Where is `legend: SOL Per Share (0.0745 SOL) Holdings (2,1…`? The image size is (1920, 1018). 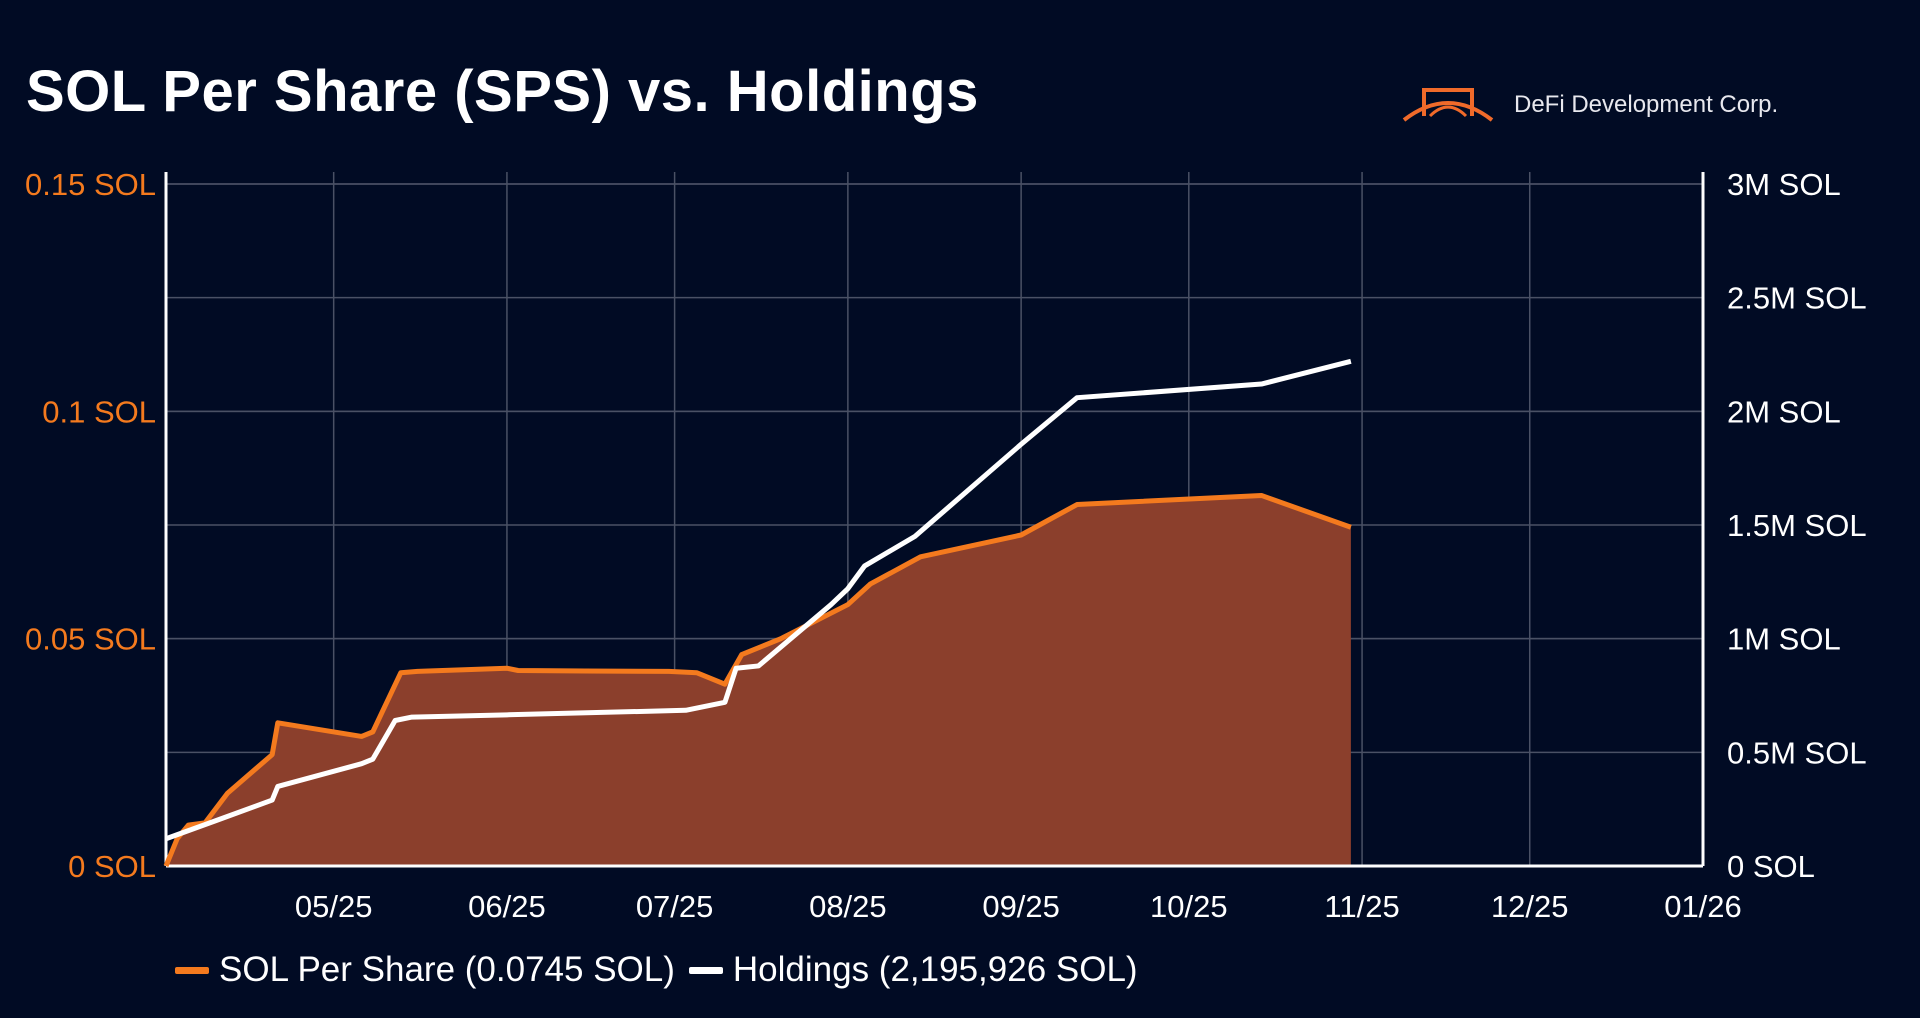
legend: SOL Per Share (0.0745 SOL) Holdings (2,1… is located at coordinates (656, 970).